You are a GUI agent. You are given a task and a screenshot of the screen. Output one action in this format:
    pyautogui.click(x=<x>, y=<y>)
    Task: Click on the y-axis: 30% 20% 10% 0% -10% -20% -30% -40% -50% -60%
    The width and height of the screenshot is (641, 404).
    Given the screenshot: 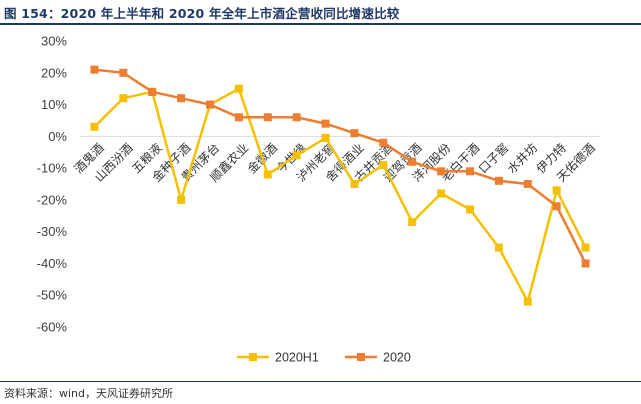 What is the action you would take?
    pyautogui.click(x=52, y=184)
    